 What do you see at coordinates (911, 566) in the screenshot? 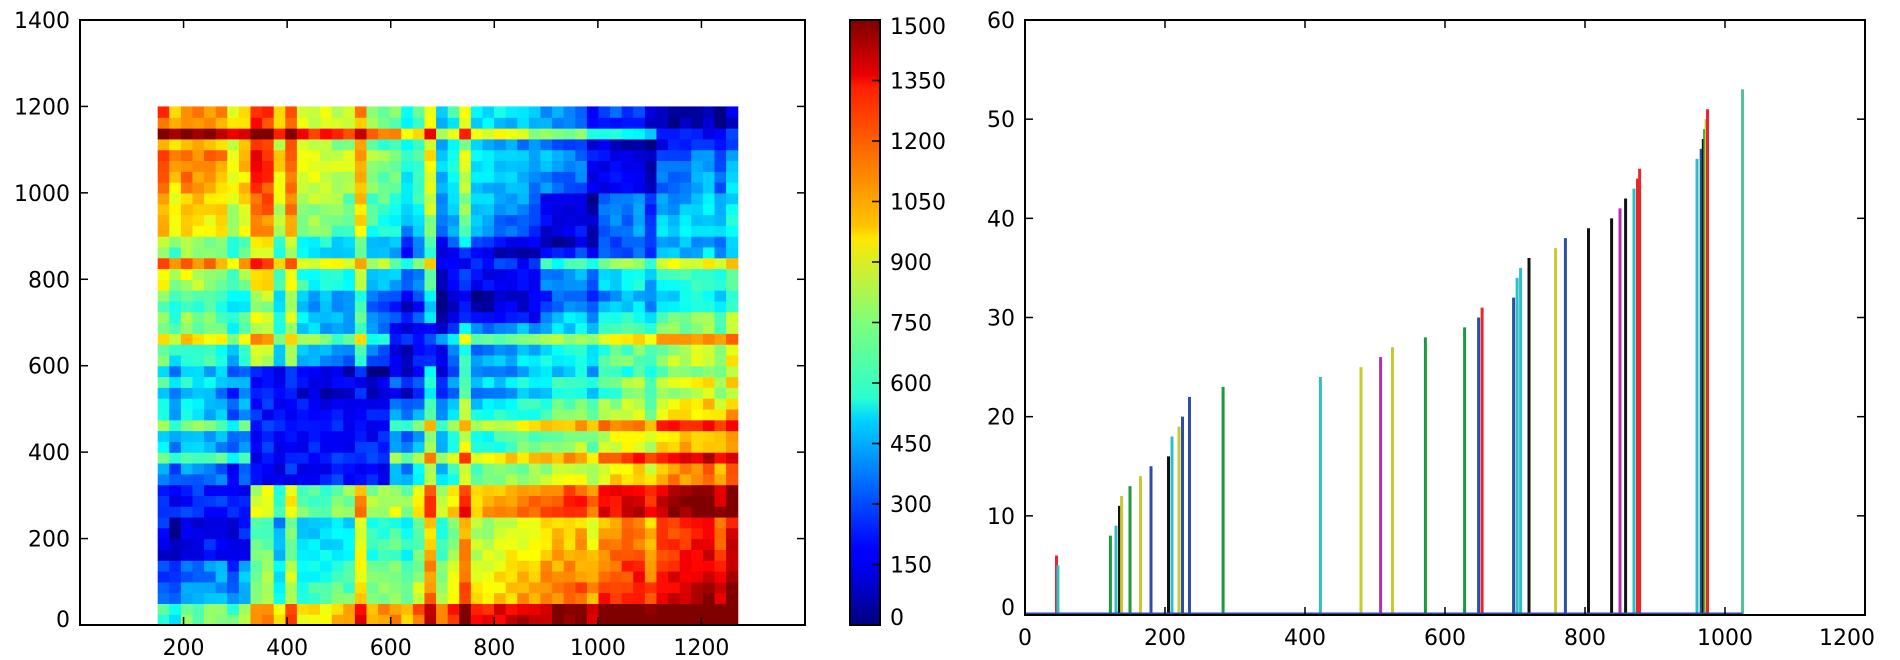
I see `colorbar-tick-label: 150` at bounding box center [911, 566].